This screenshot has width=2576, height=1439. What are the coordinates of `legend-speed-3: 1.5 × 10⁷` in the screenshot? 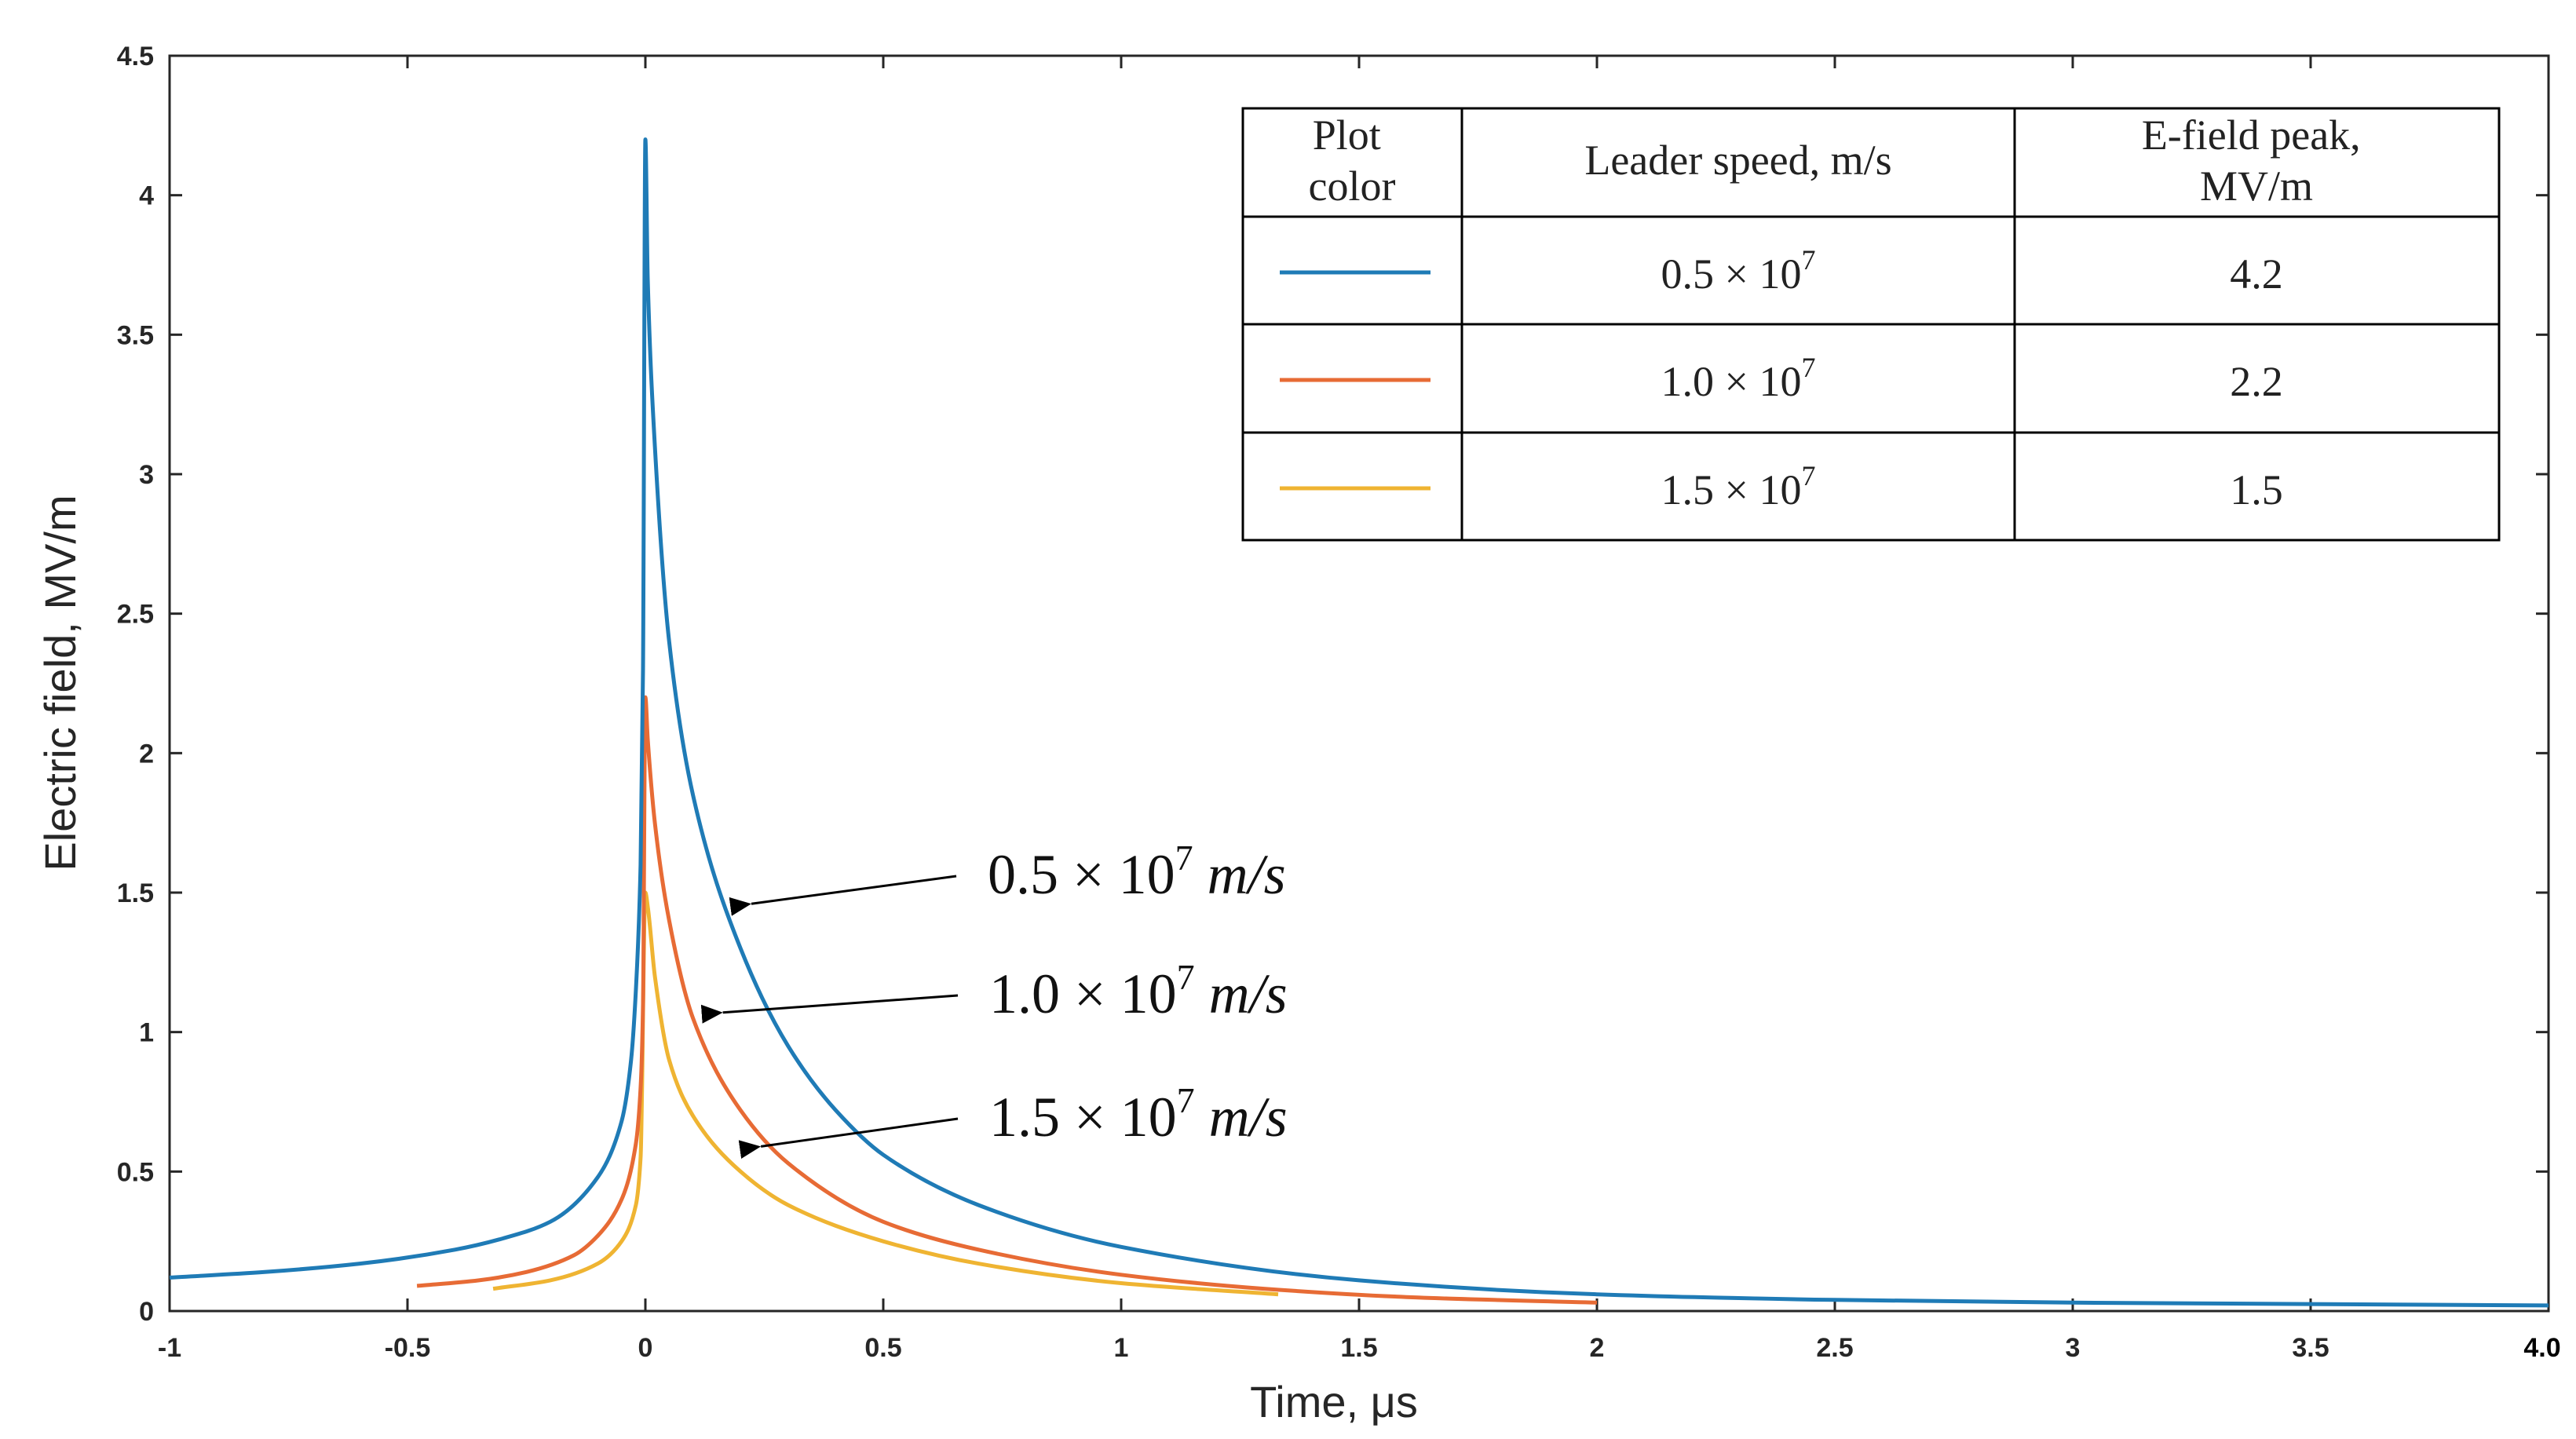 It's located at (1739, 486).